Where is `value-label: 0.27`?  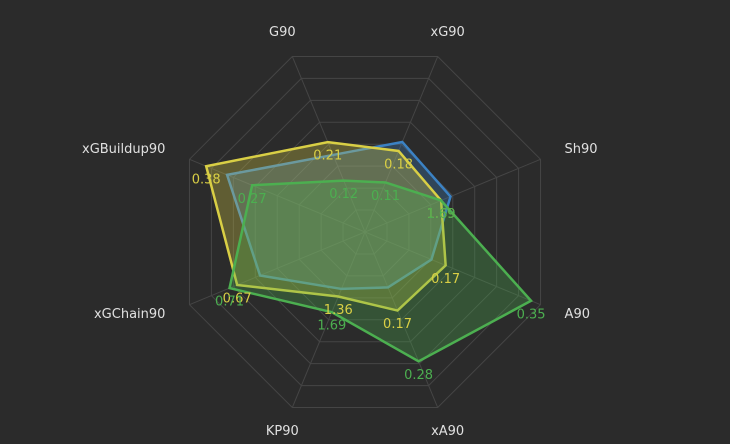 value-label: 0.27 is located at coordinates (252, 199).